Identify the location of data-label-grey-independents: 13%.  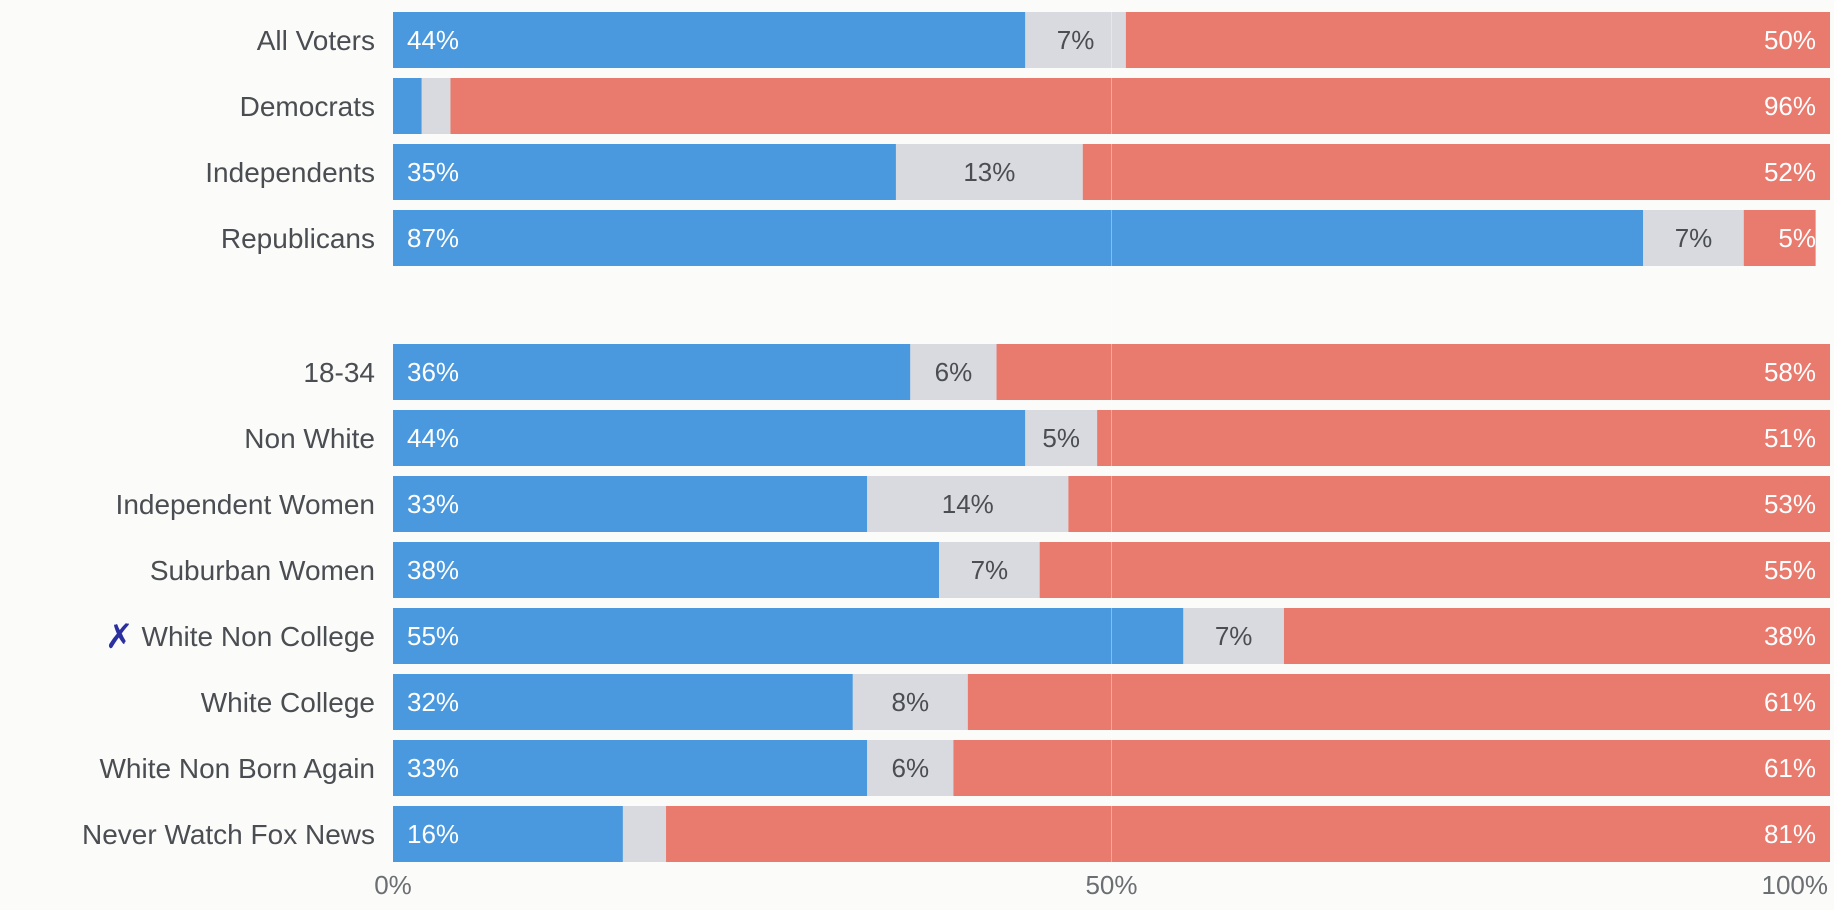
(989, 172).